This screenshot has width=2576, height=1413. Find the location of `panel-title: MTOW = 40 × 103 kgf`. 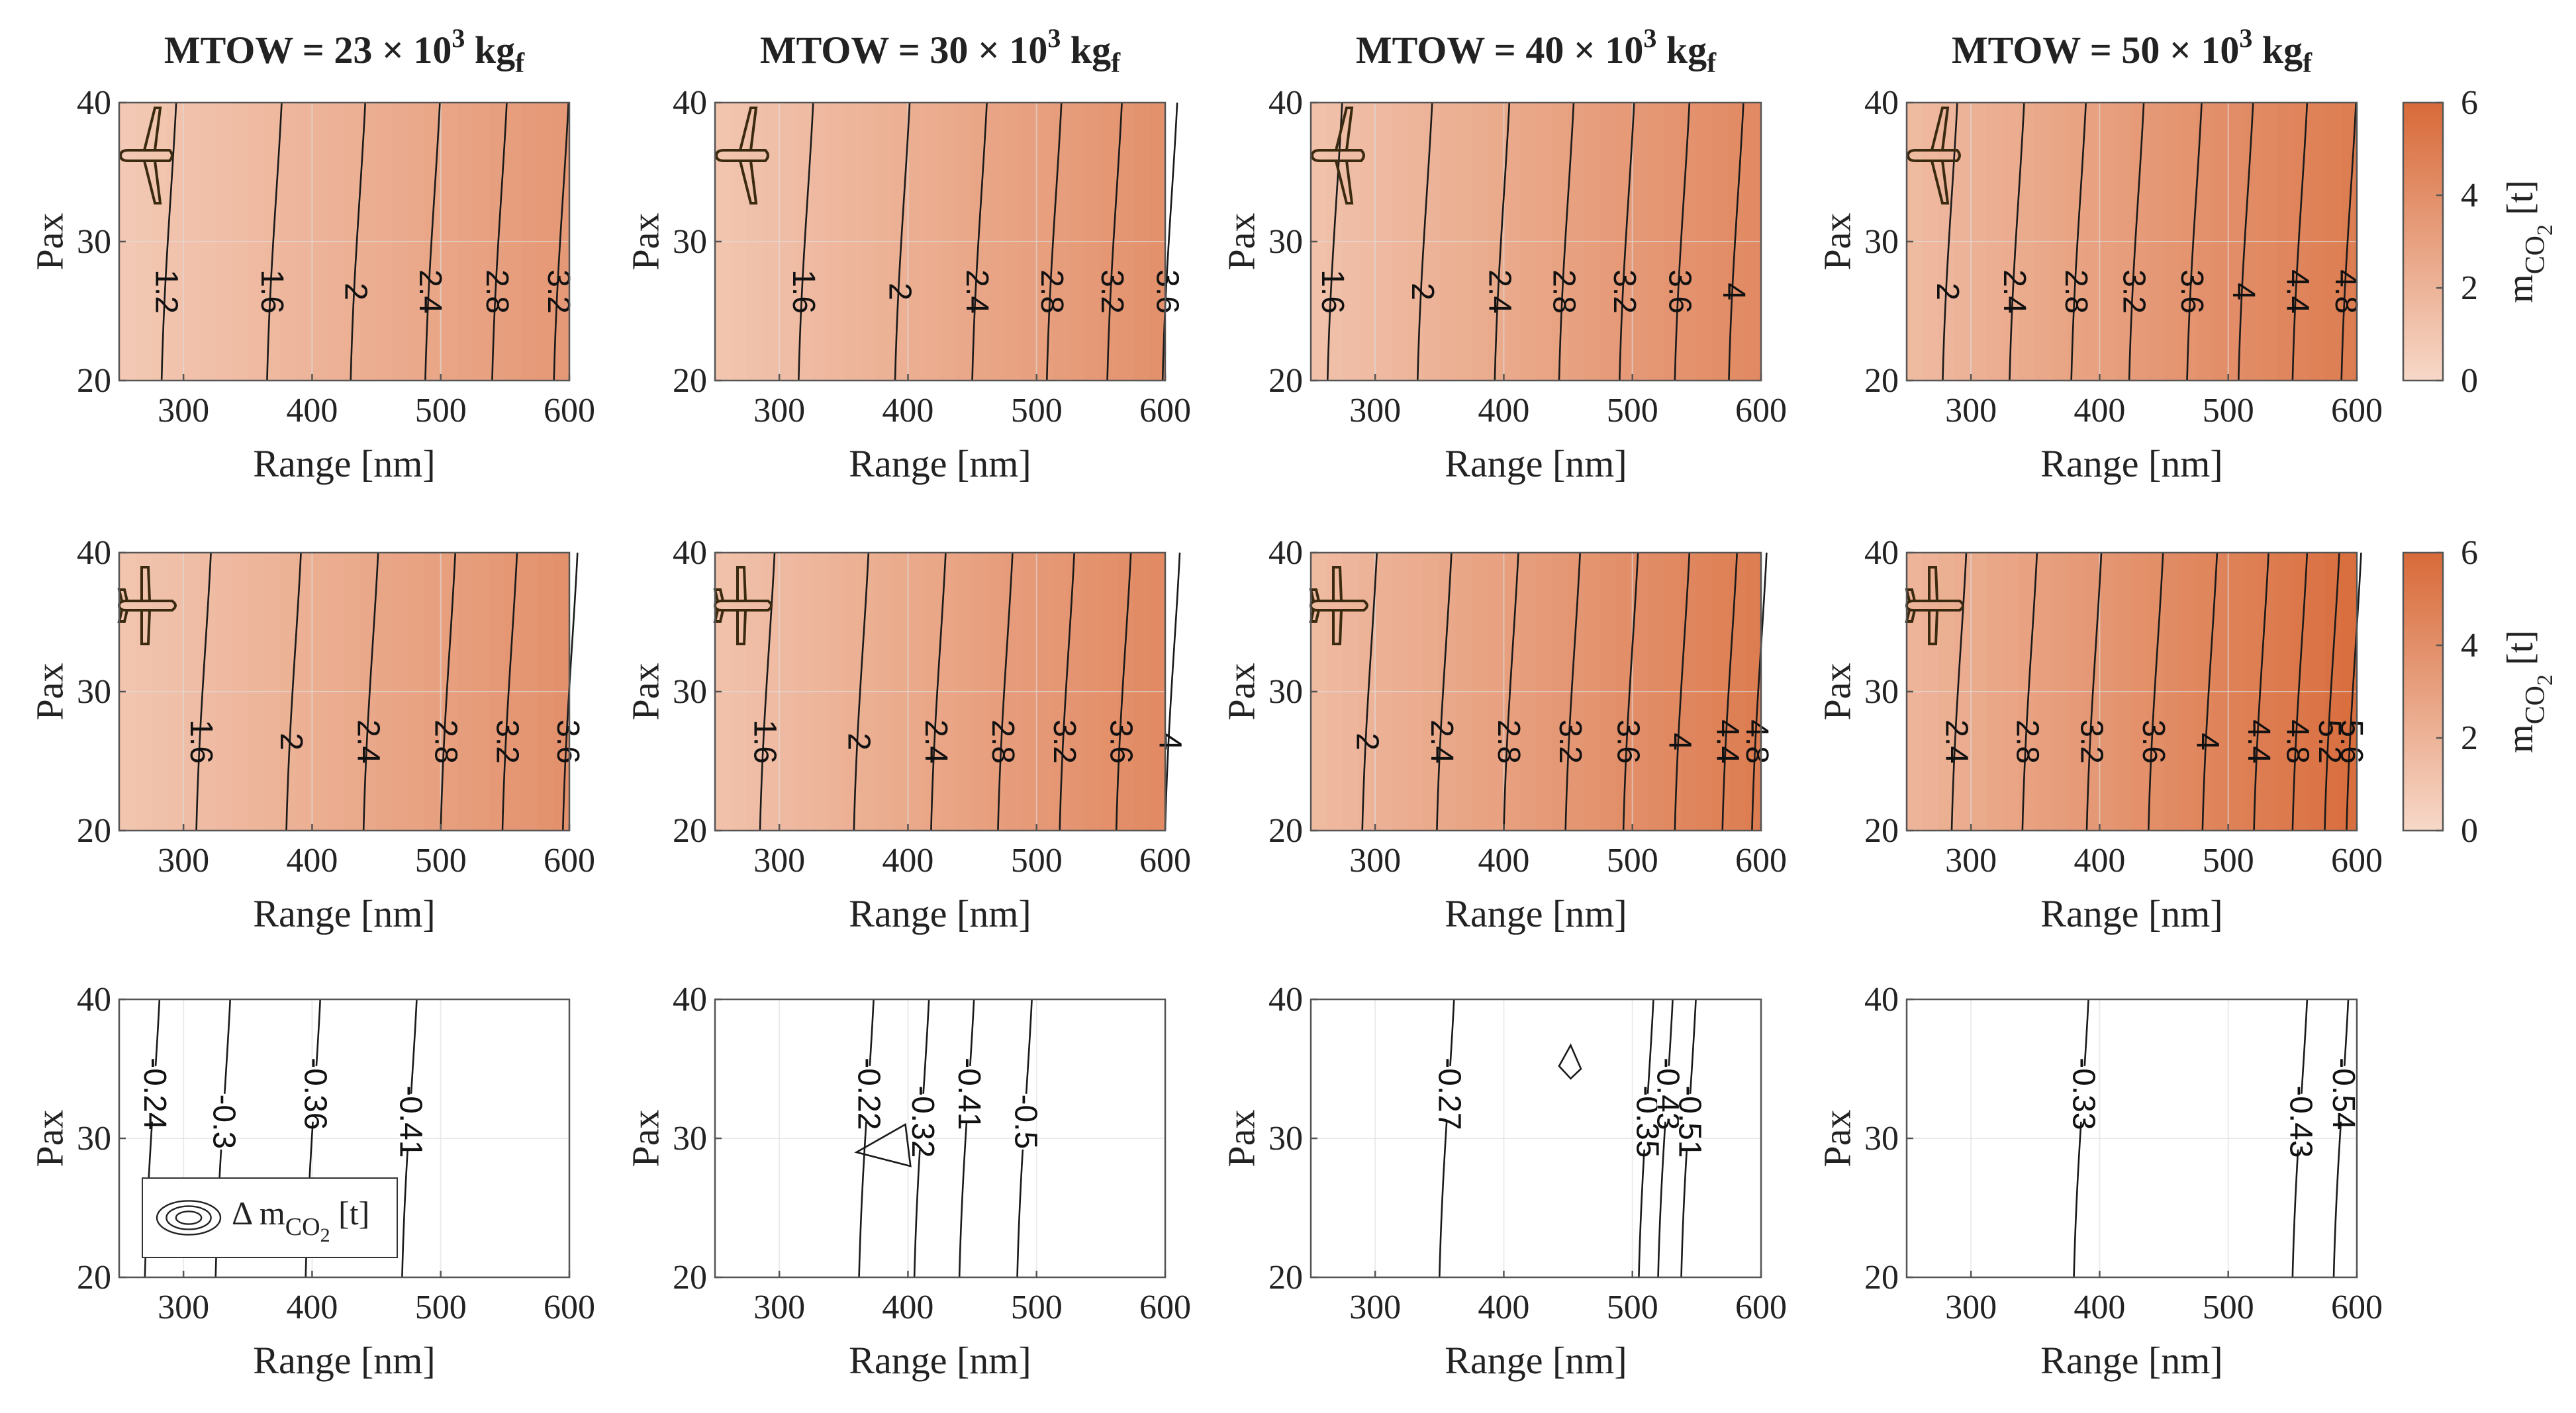

panel-title: MTOW = 40 × 103 kgf is located at coordinates (1536, 51).